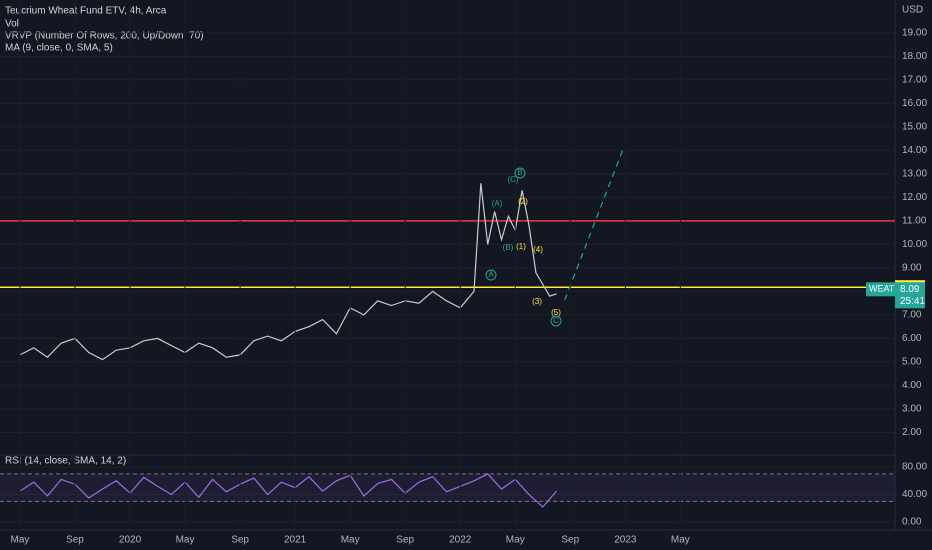  What do you see at coordinates (912, 301) in the screenshot?
I see `countdown: 25:41` at bounding box center [912, 301].